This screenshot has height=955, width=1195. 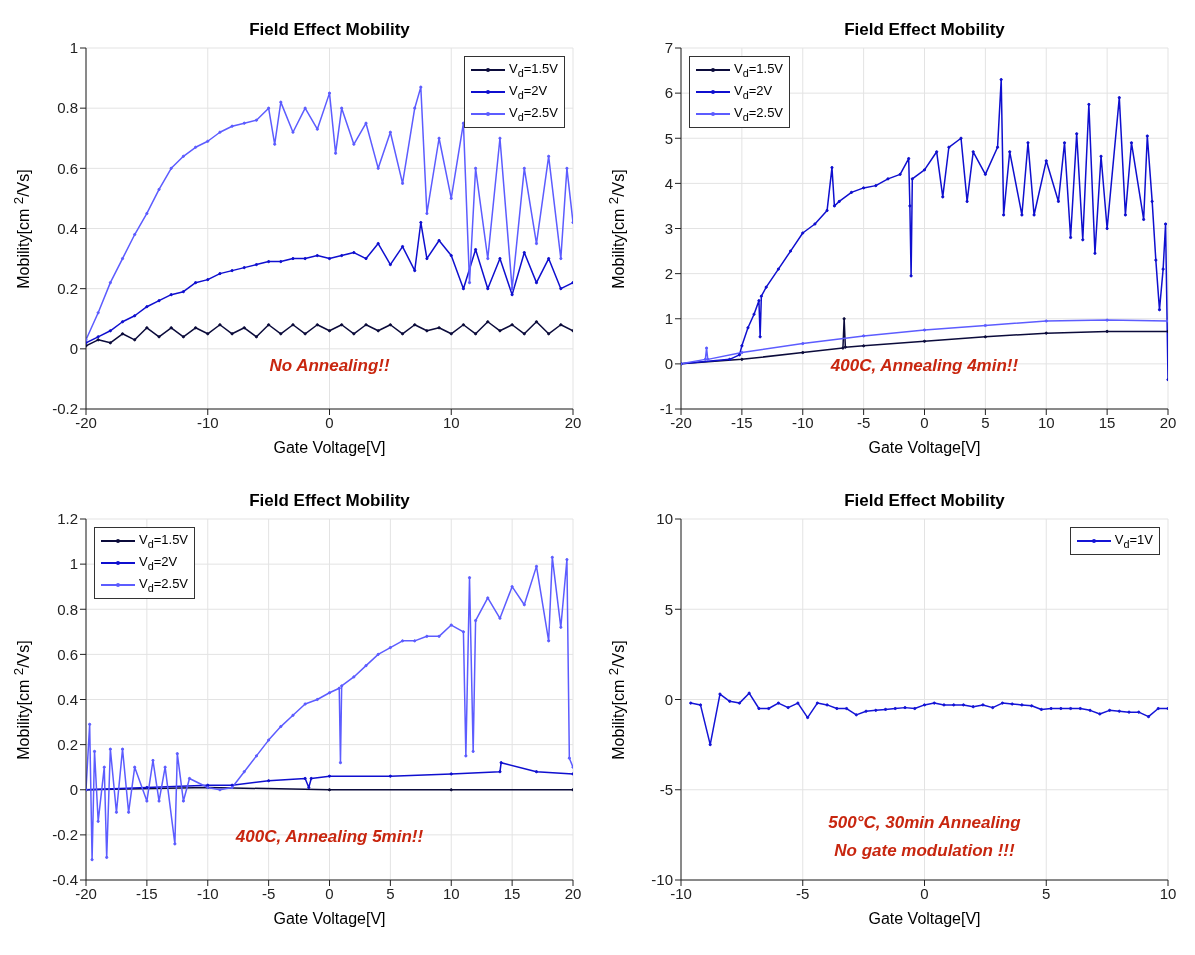 What do you see at coordinates (668, 183) in the screenshot?
I see `y-tick-label: 4` at bounding box center [668, 183].